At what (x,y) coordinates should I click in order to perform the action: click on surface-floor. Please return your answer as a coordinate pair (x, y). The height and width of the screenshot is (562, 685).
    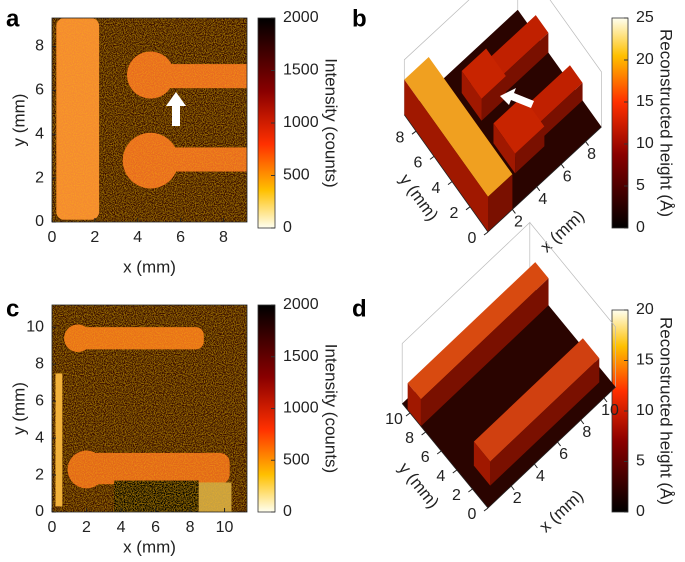
    Looking at the image, I should click on (509, 395).